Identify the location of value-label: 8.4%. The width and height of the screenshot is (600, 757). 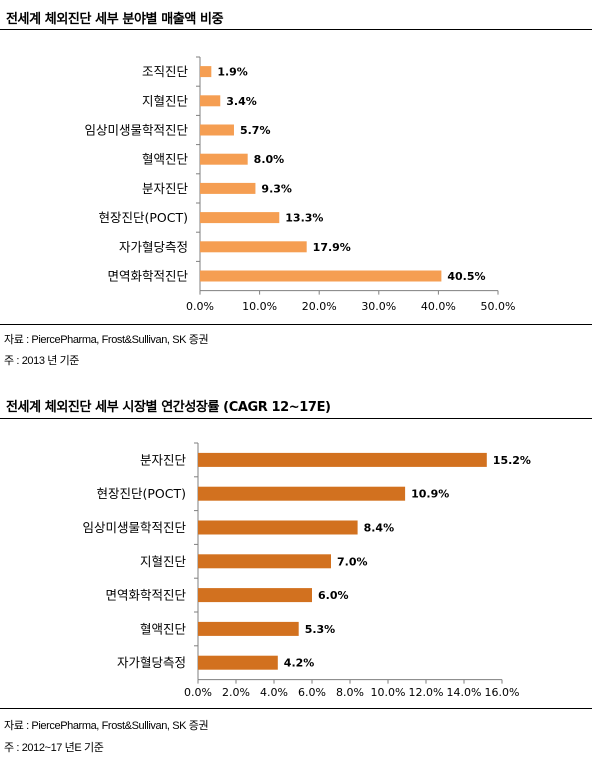
(379, 528).